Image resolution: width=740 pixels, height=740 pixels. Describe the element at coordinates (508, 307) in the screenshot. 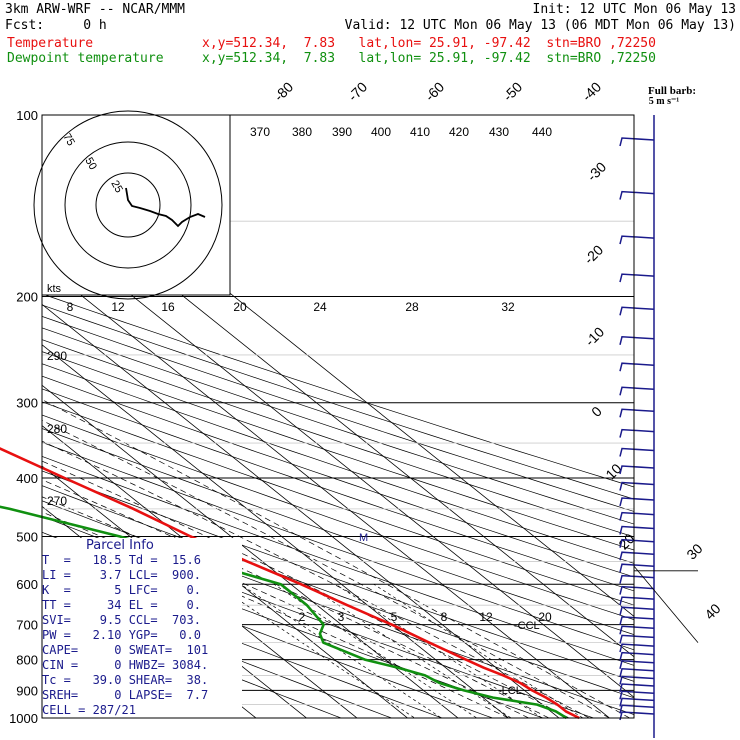

I see `hodograph-speed-label: 32` at that location.